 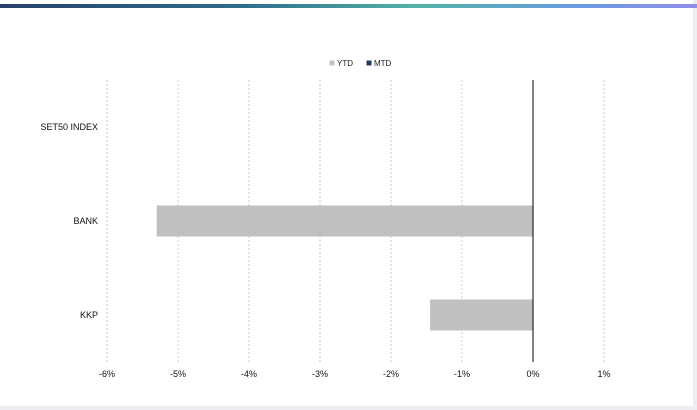 I want to click on category-label: BANK, so click(x=85, y=221).